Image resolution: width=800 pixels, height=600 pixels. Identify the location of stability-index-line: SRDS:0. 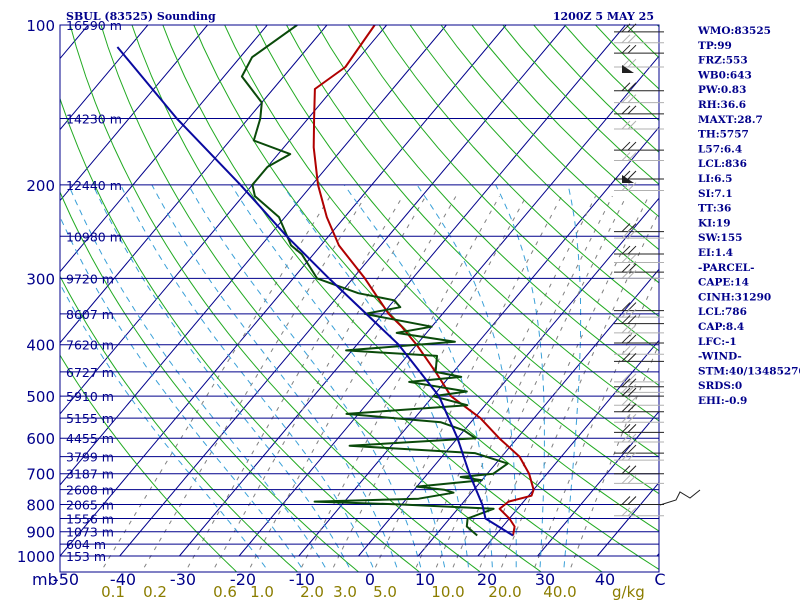
(720, 386).